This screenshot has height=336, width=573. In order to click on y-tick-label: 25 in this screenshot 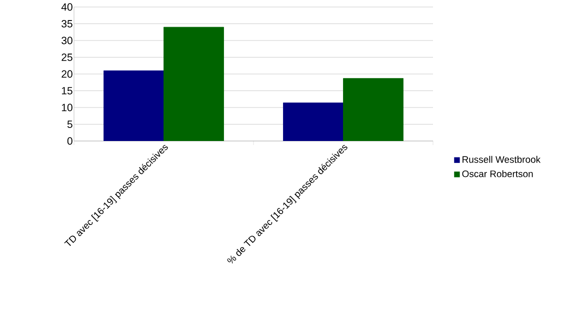, I will do `click(67, 57)`.